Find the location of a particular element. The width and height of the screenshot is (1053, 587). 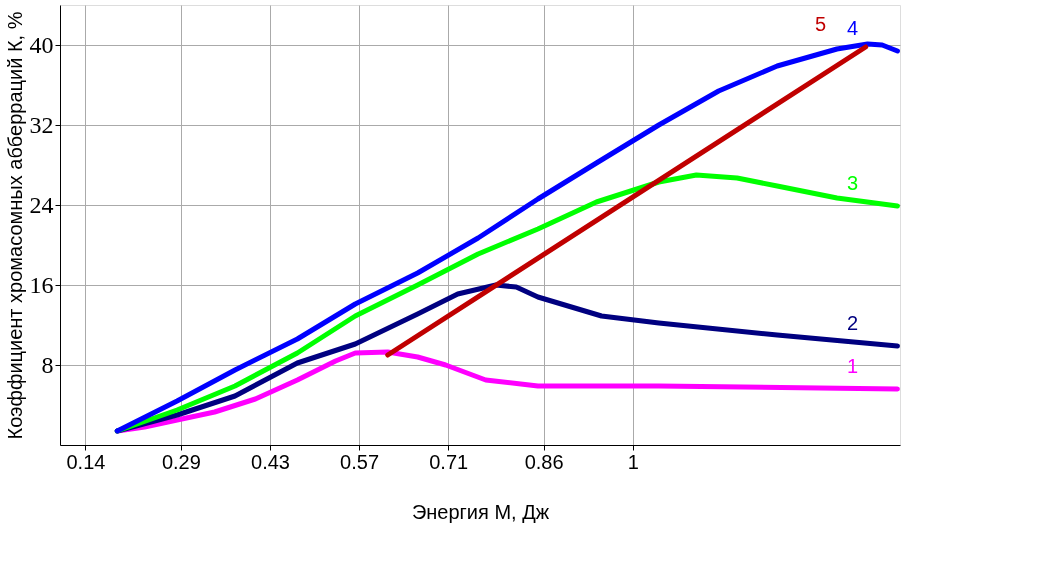

series-label: 4 is located at coordinates (852, 28).